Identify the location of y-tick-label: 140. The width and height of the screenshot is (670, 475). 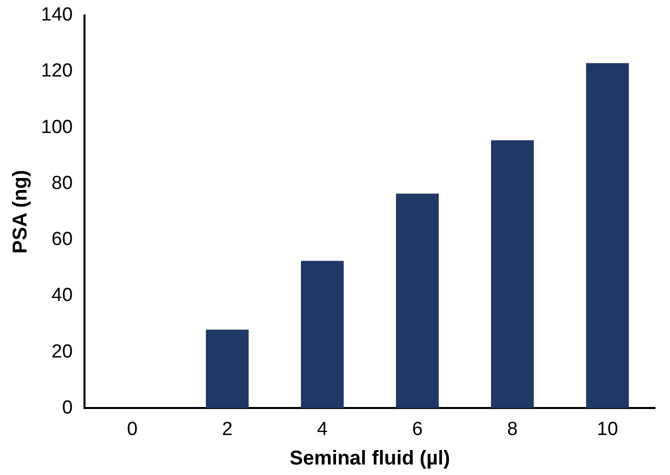
(57, 15).